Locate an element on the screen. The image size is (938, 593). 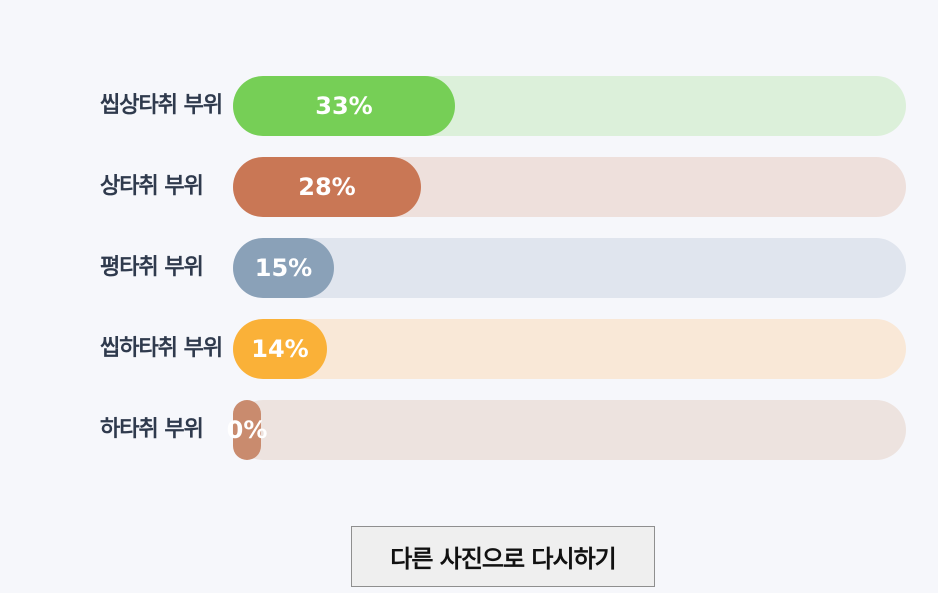
retry-button: 다른 사진으로 다시하기 is located at coordinates (503, 556).